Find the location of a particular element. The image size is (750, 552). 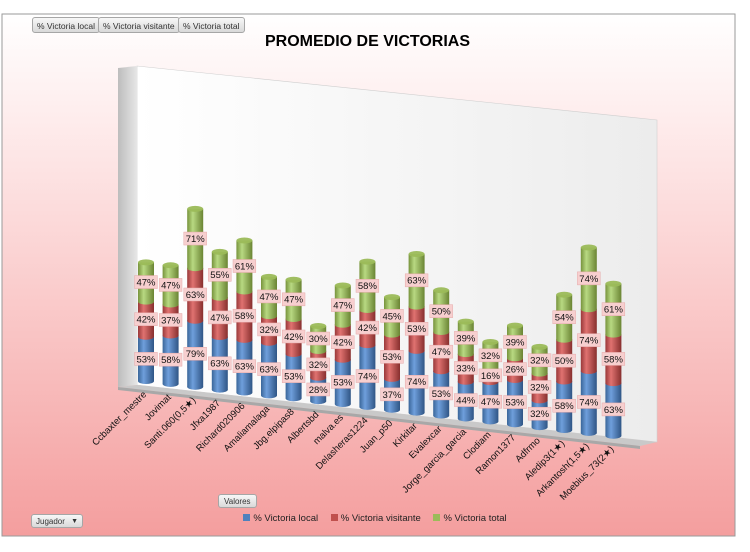

chart-title: PROMEDIO DE VICTORIAS is located at coordinates (367, 41).